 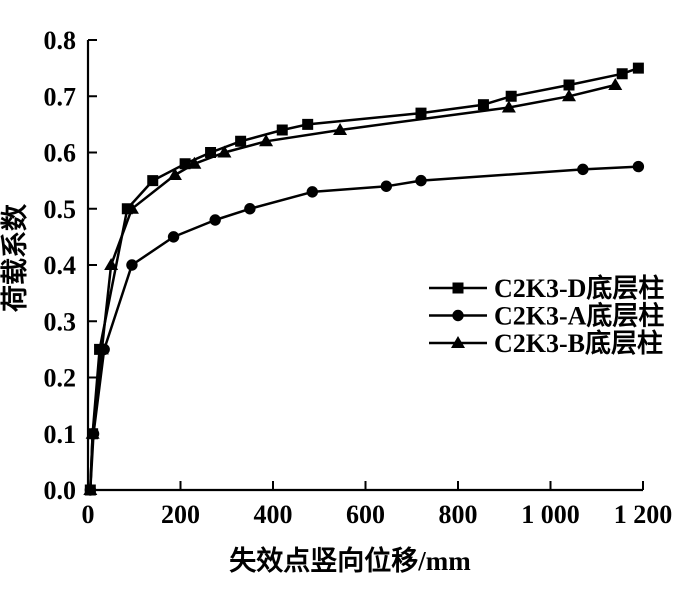 I want to click on legend-label: C2K3-B底层柱, so click(x=578, y=343).